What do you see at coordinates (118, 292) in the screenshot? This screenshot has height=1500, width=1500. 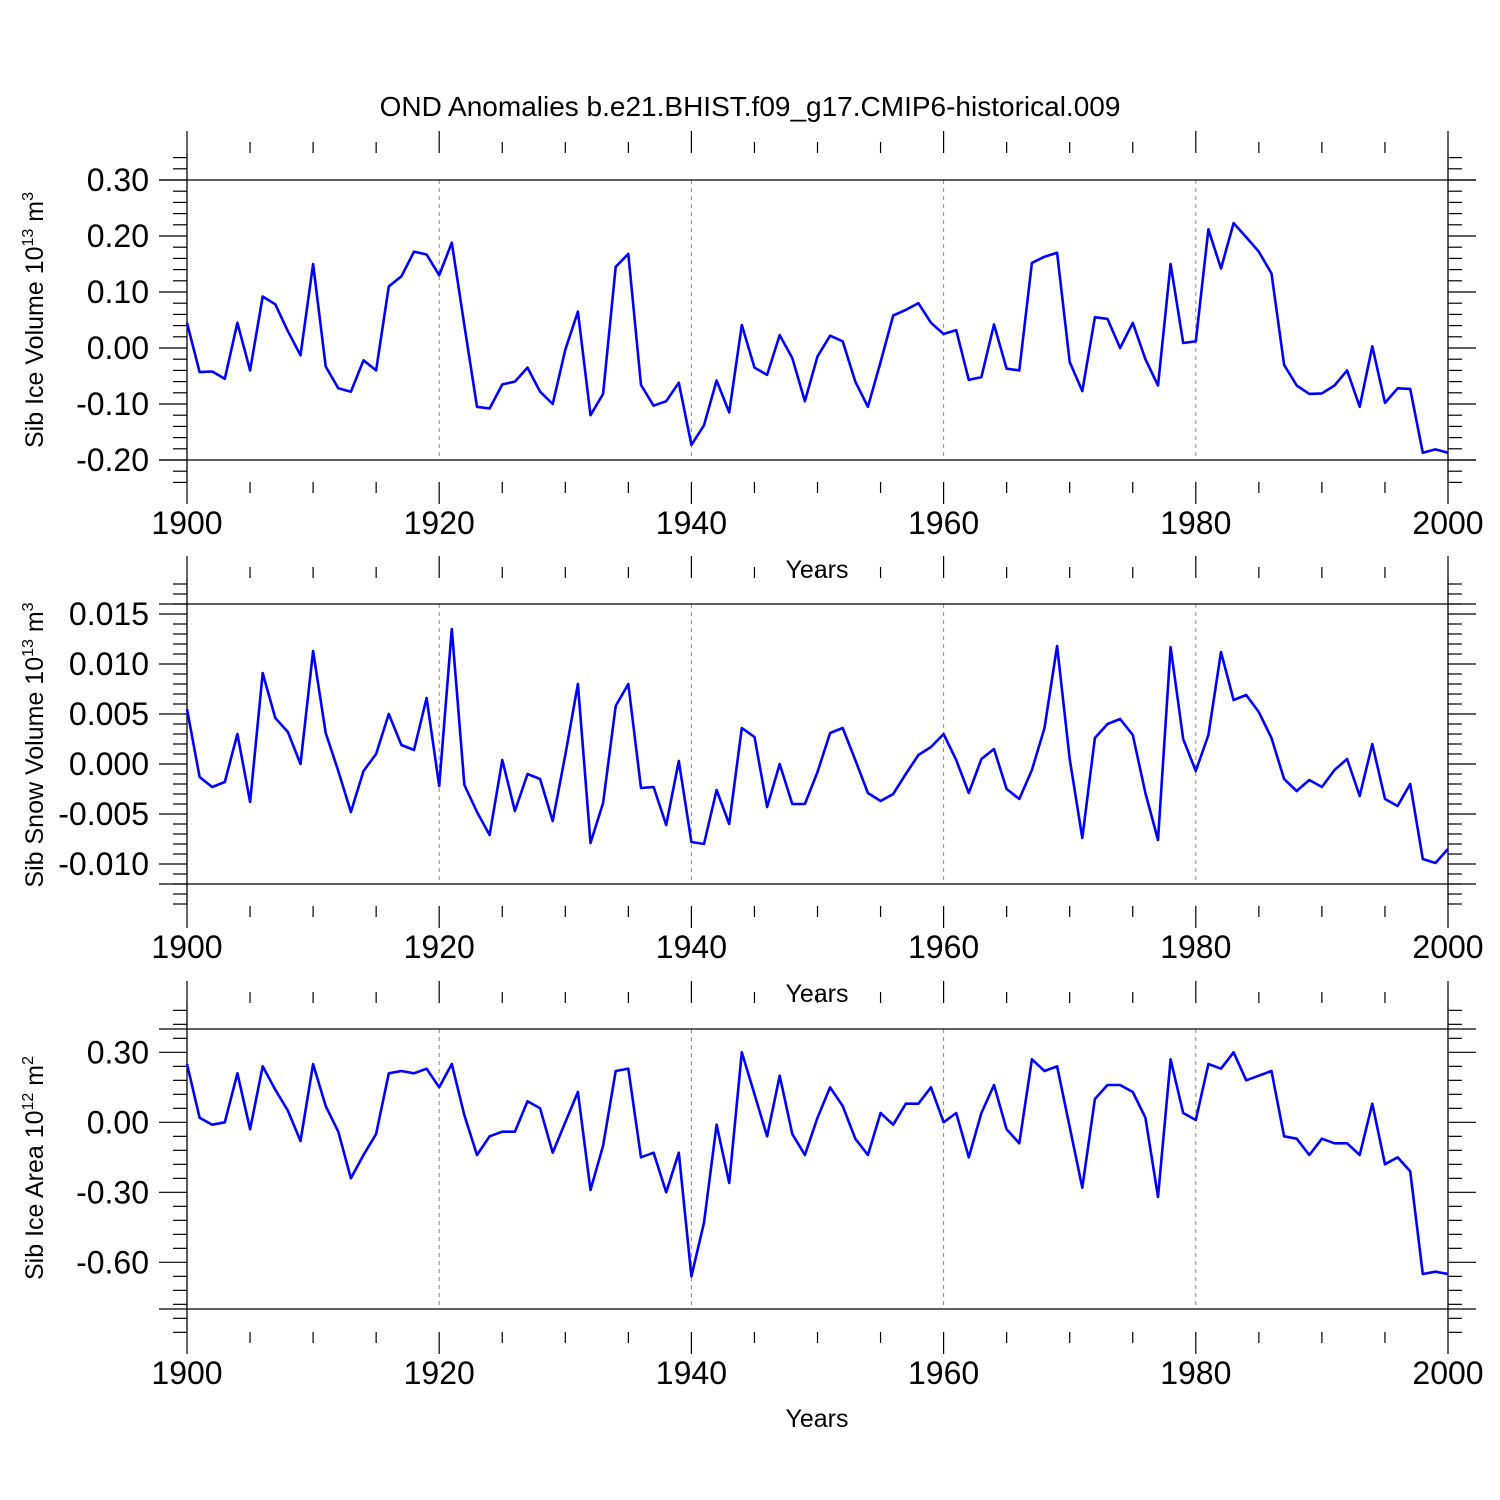 I see `y-tick-label: 0.10` at bounding box center [118, 292].